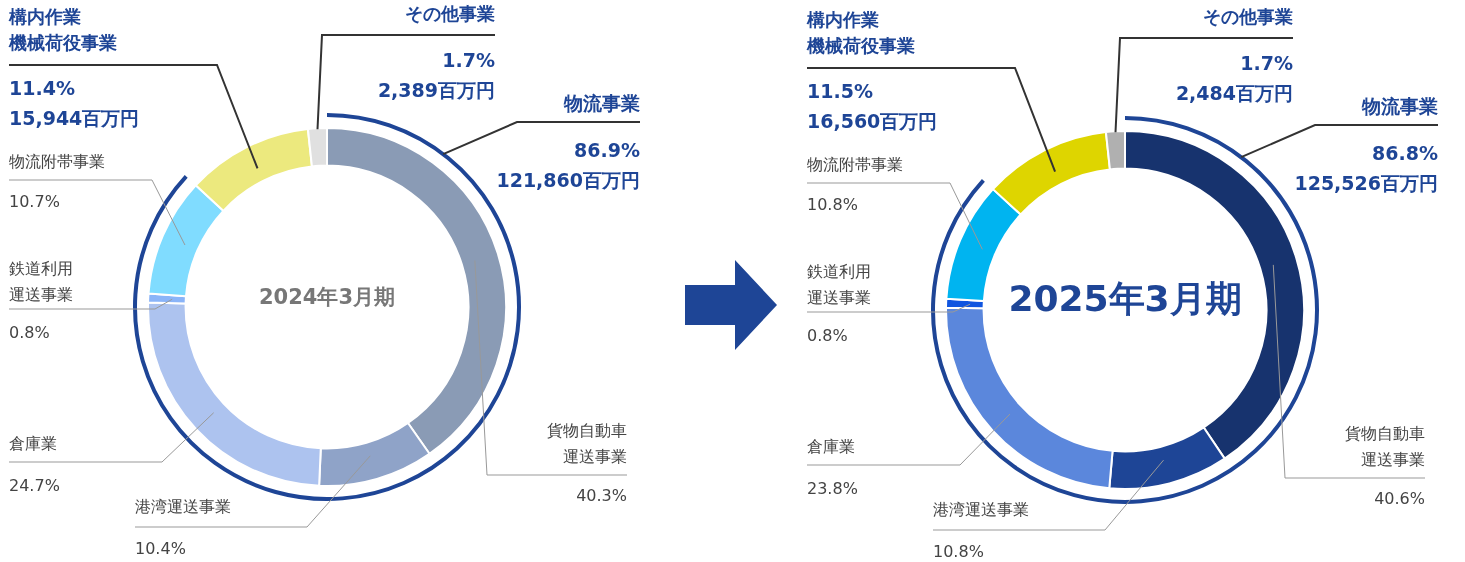 The width and height of the screenshot is (1465, 562). Describe the element at coordinates (34, 202) in the screenshot. I see `data-label: 10.7%` at that location.